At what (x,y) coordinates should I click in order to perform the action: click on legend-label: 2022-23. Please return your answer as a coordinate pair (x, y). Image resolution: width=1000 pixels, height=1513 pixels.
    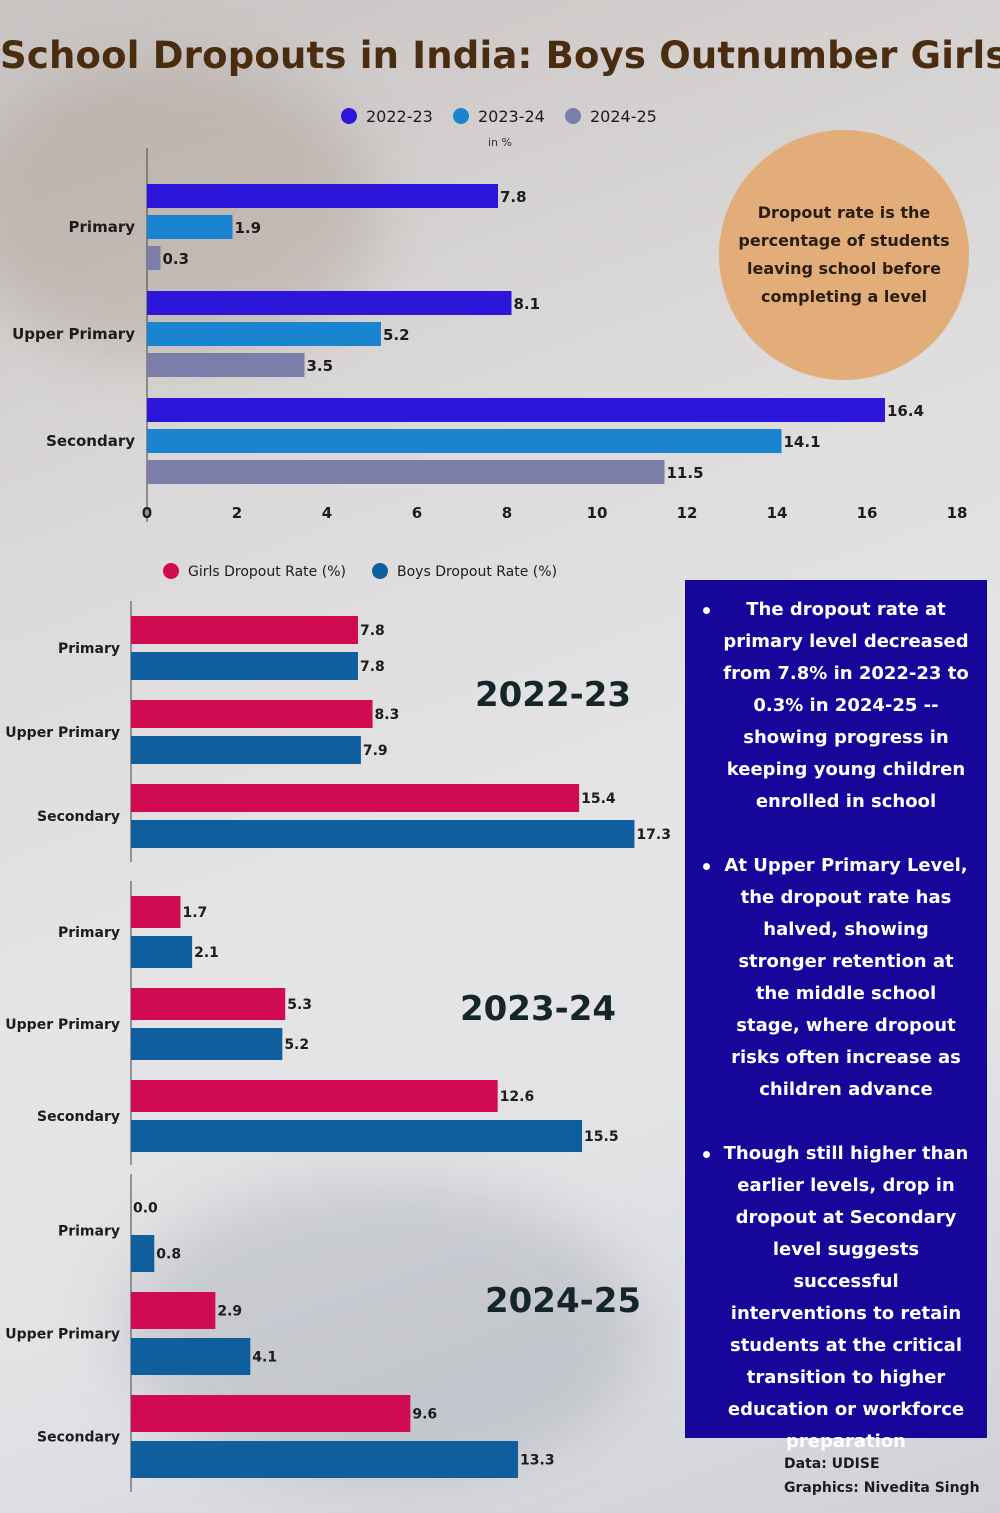
    Looking at the image, I should click on (399, 116).